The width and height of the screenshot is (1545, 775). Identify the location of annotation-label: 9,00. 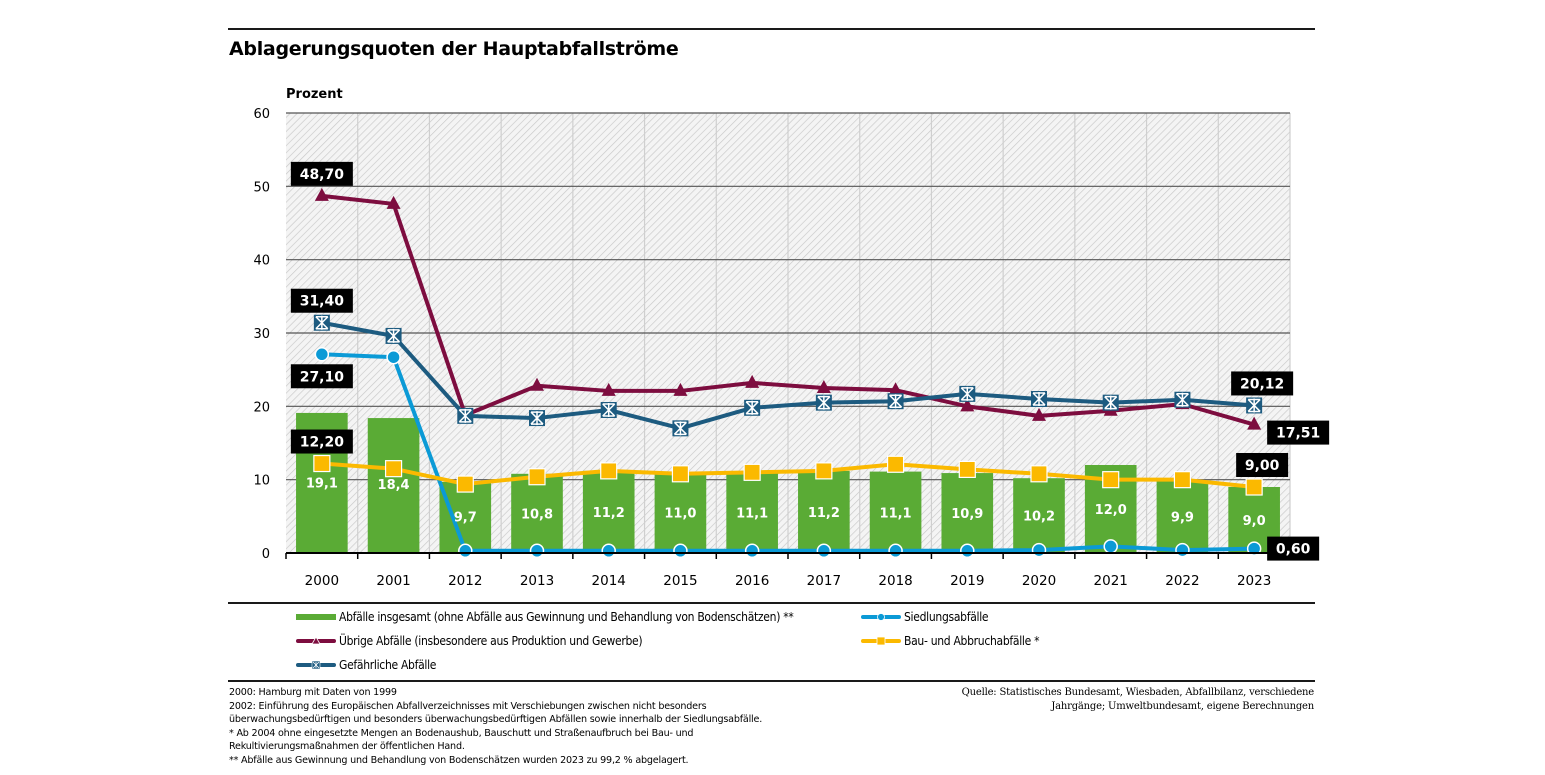
(1262, 466).